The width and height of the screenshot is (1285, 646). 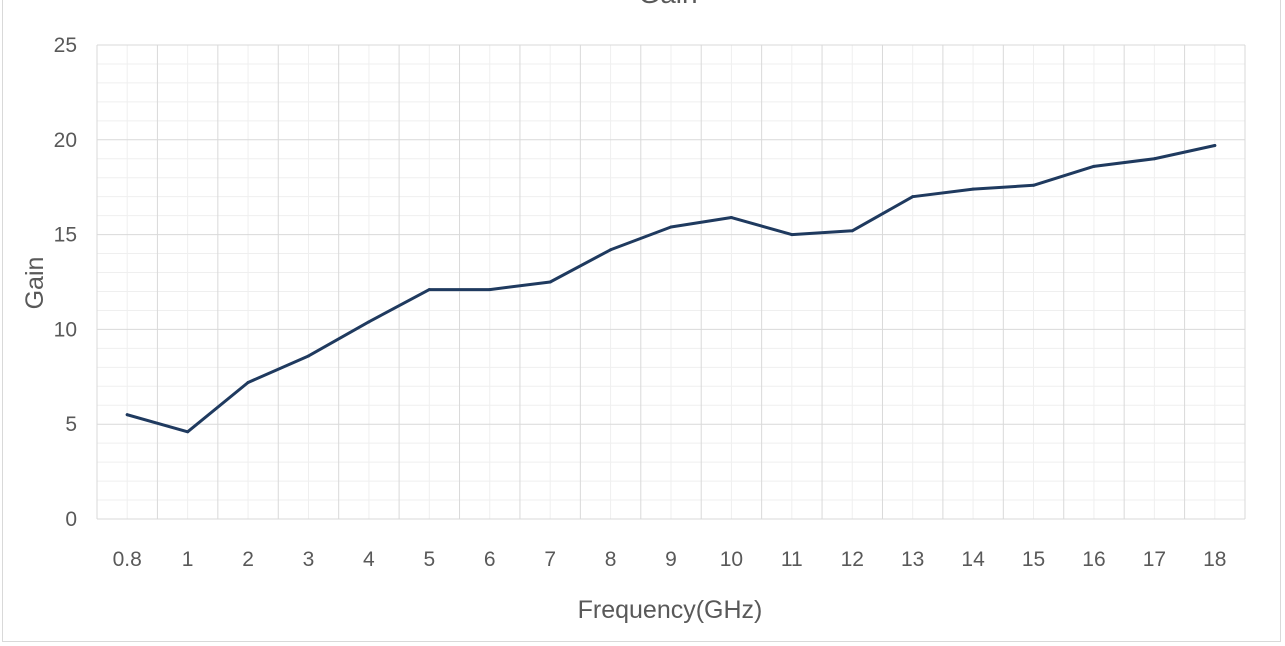 I want to click on x-tick-label: 16, so click(x=1093, y=559).